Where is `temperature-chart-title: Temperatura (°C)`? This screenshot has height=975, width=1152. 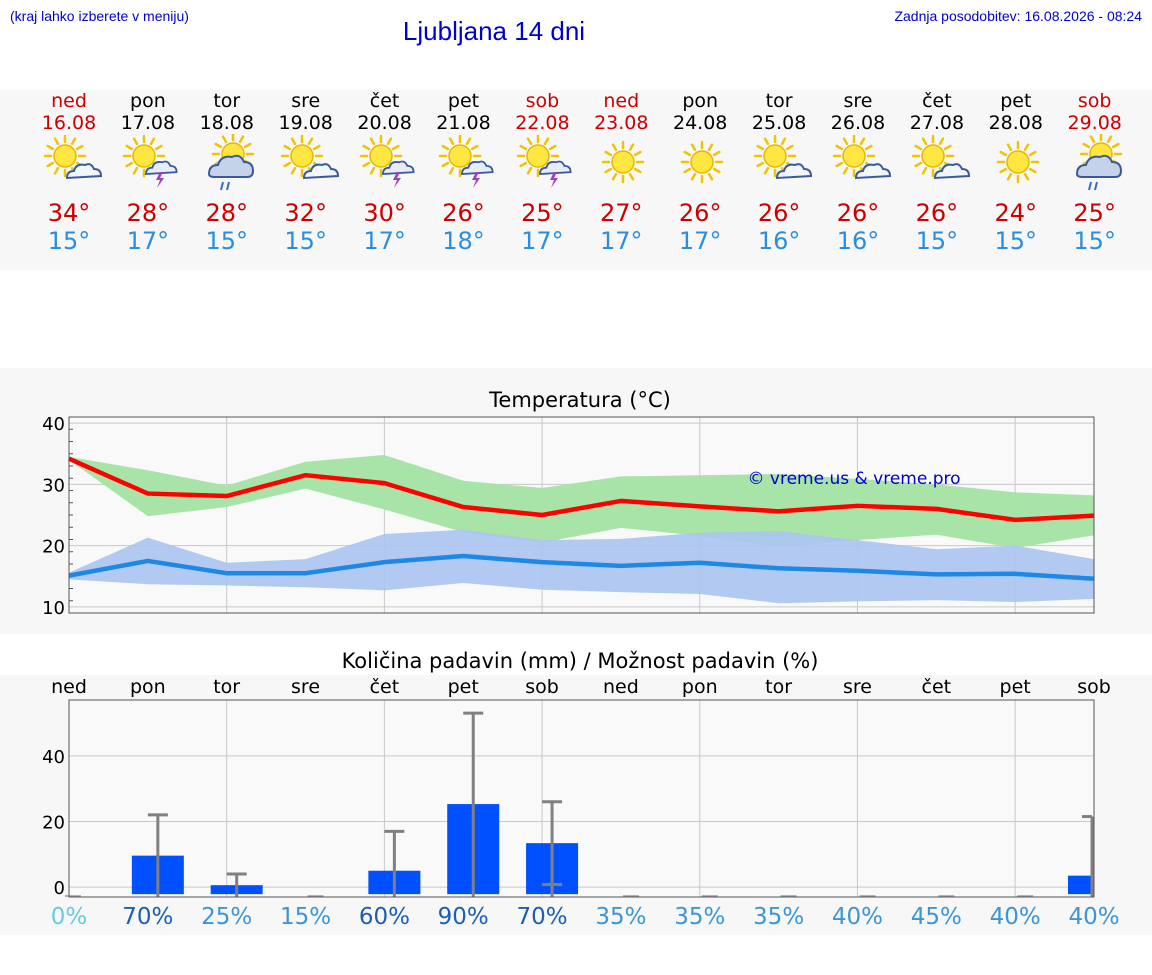 temperature-chart-title: Temperatura (°C) is located at coordinates (580, 400).